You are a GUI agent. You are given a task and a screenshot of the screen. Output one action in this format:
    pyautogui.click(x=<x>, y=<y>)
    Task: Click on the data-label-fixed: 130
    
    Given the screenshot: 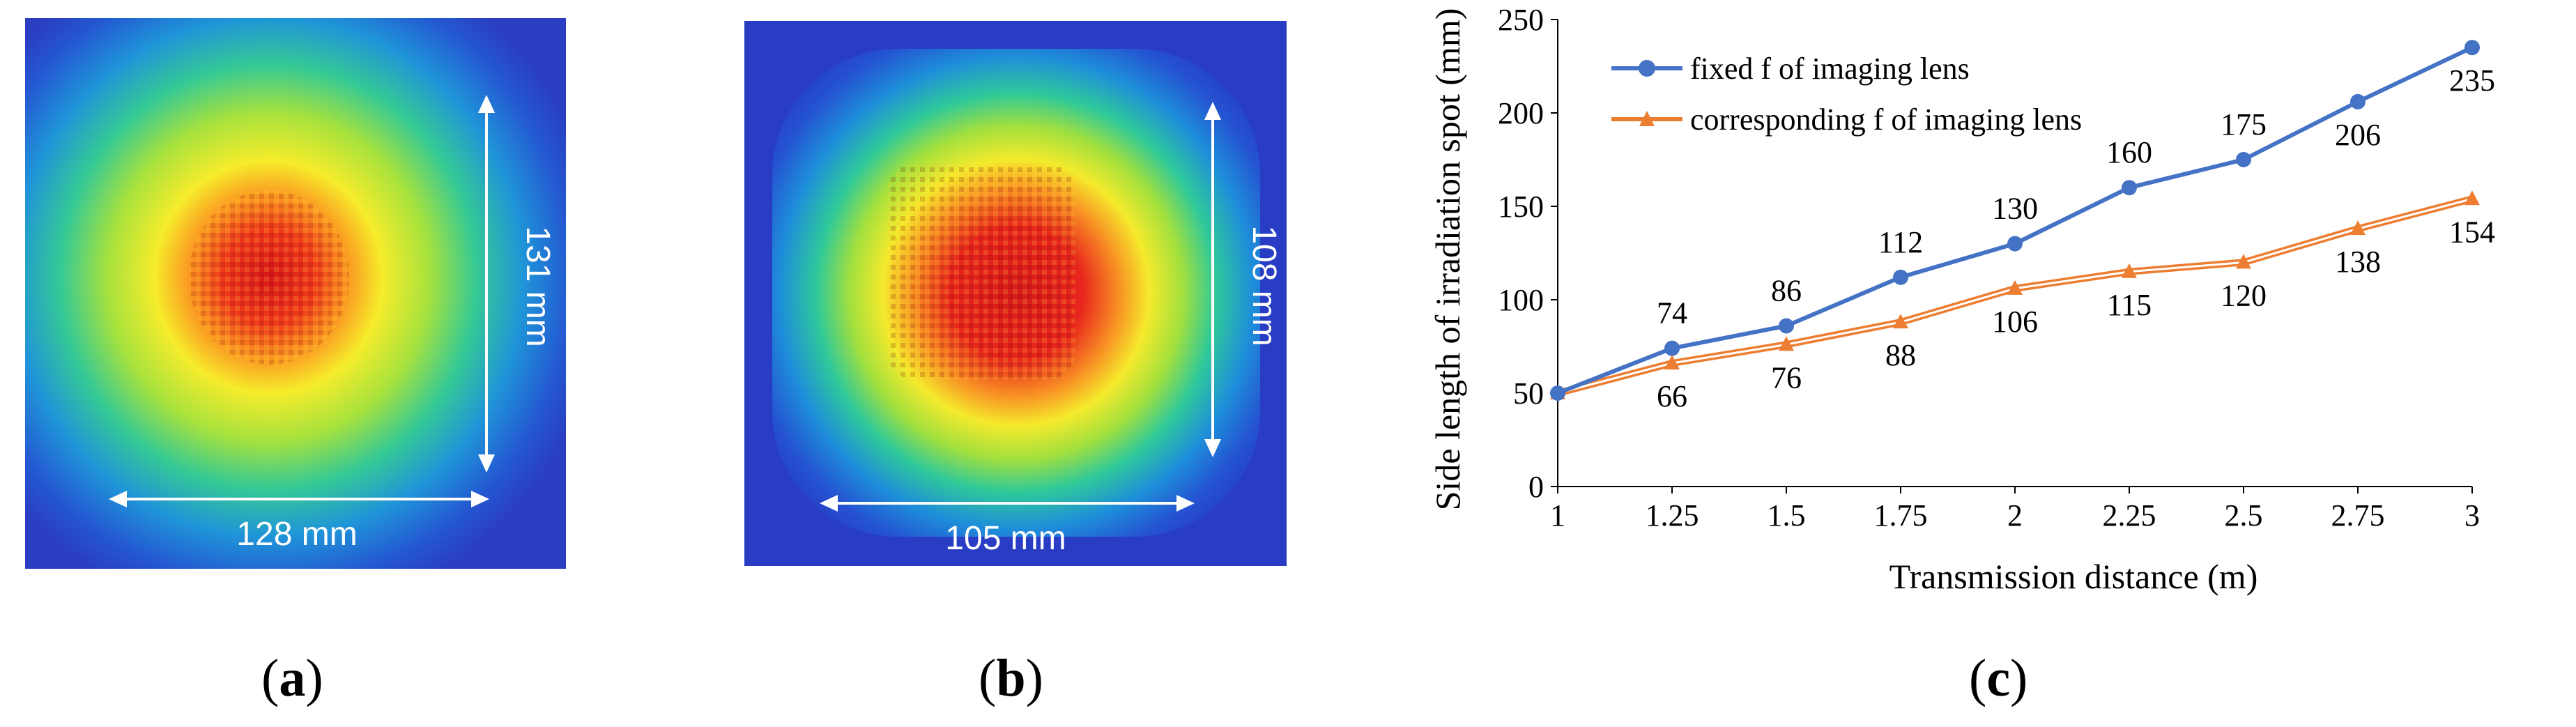 What is the action you would take?
    pyautogui.click(x=2015, y=209)
    